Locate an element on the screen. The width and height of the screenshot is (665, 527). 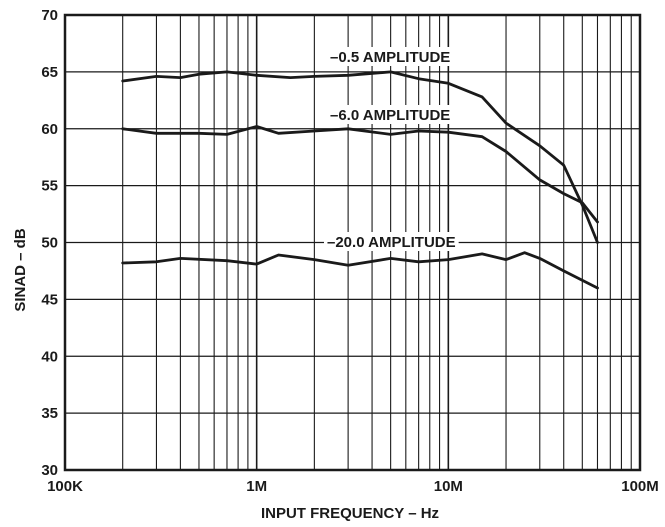
y-tick-label: 40 is located at coordinates (49, 356).